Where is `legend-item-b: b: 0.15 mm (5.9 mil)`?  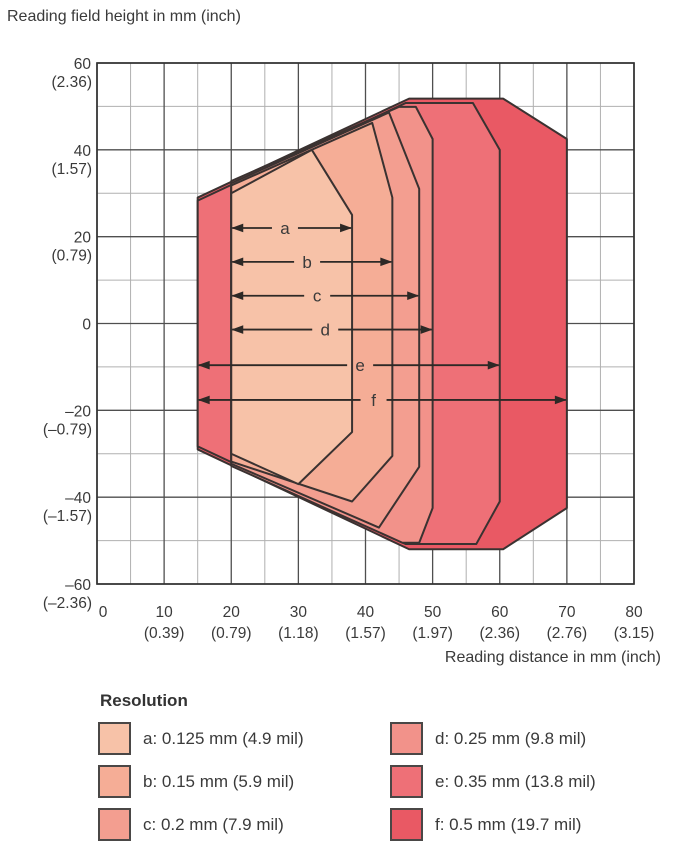
legend-item-b: b: 0.15 mm (5.9 mil) is located at coordinates (244, 781).